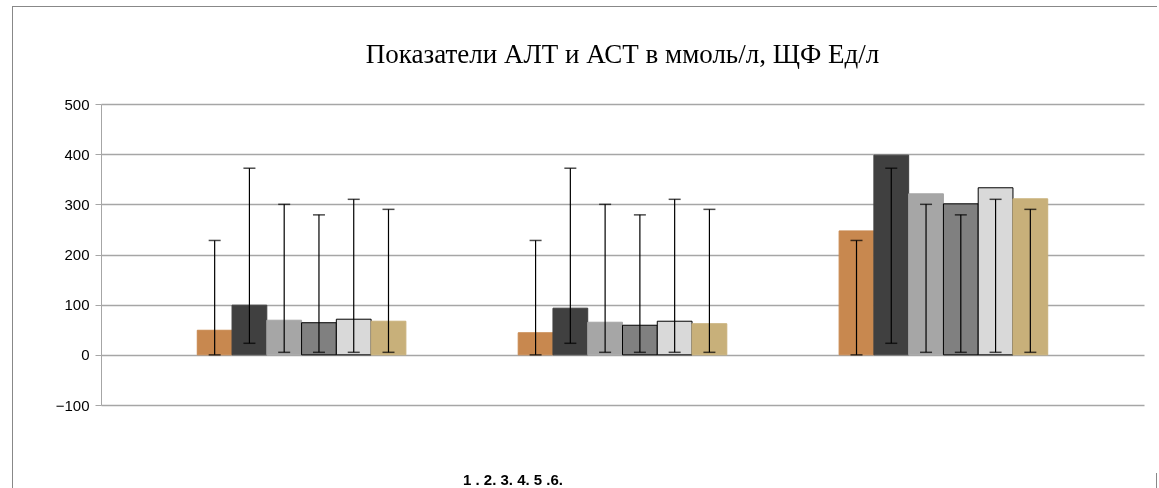  Describe the element at coordinates (77, 204) in the screenshot. I see `y-tick-label: 300` at that location.